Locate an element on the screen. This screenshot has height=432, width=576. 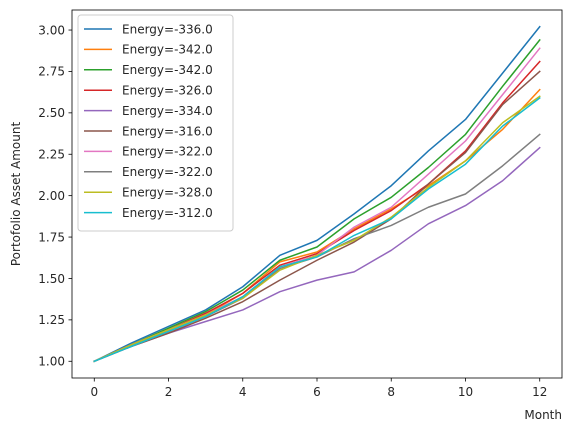
legend-label-2: Energy=-342.0 is located at coordinates (167, 70).